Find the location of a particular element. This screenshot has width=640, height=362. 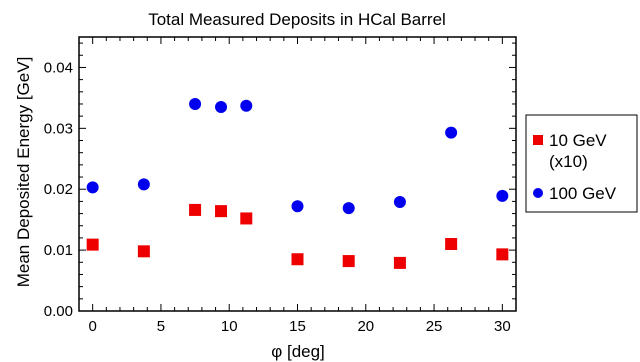

chart-title: Total Measured Deposits in HCal Barrel is located at coordinates (297, 19).